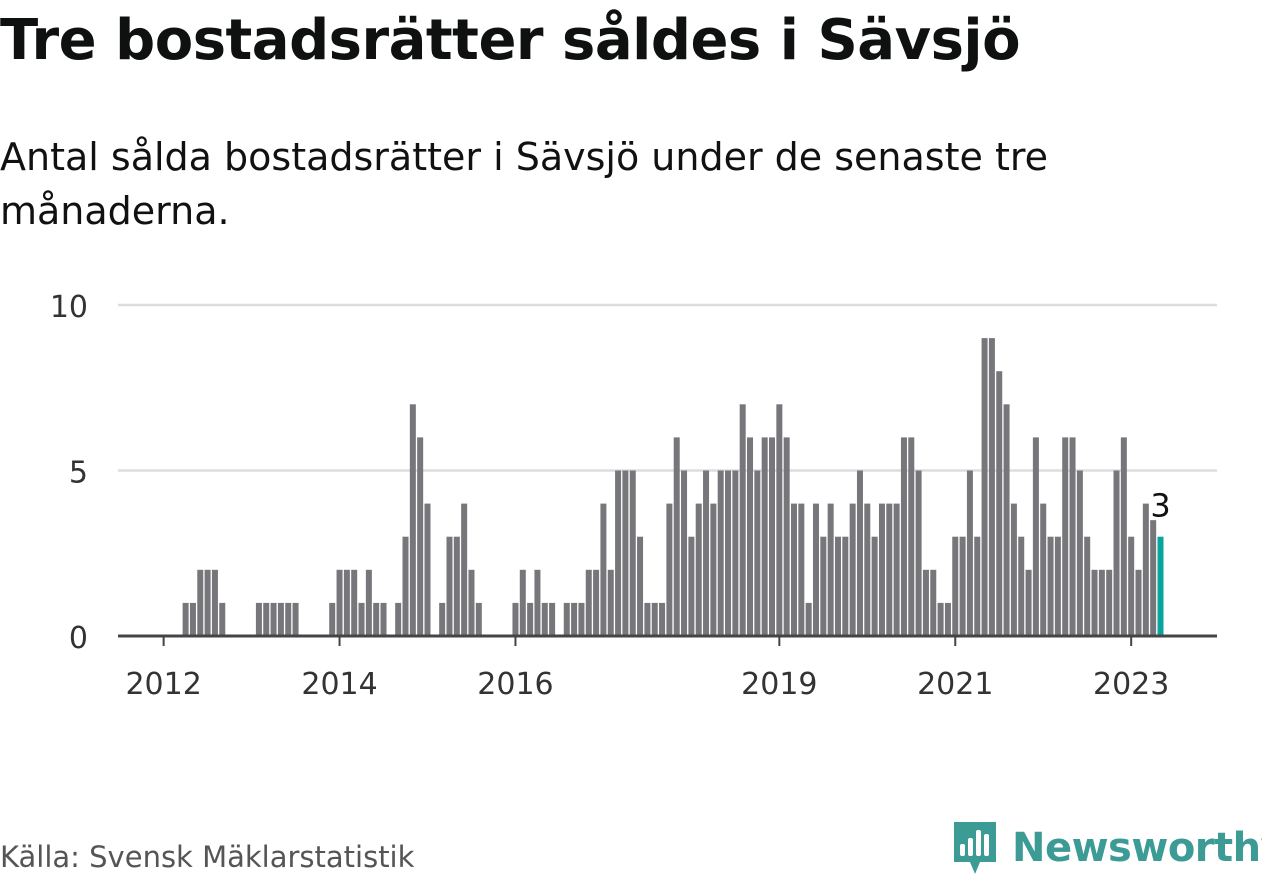  I want to click on x-tick-label: 2023, so click(1131, 684).